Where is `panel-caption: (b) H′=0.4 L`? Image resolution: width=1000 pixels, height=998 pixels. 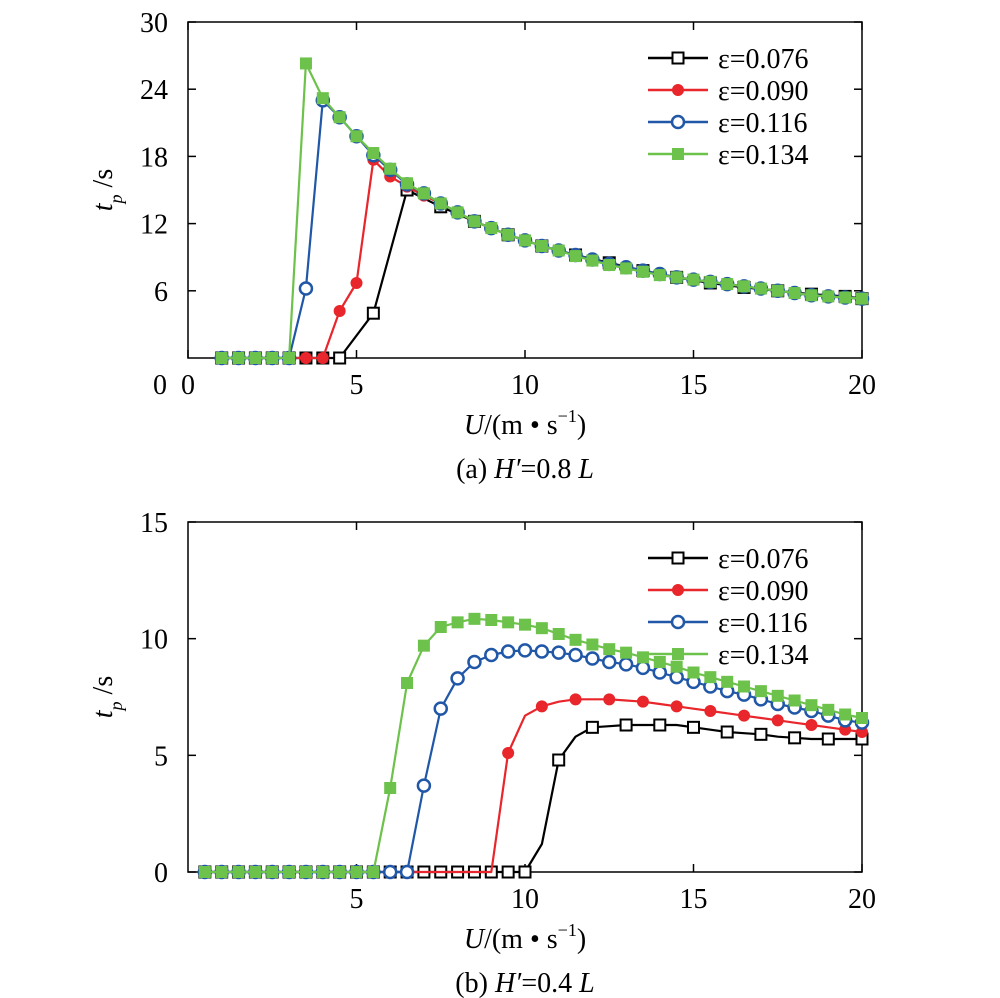 panel-caption: (b) H′=0.4 L is located at coordinates (524, 983).